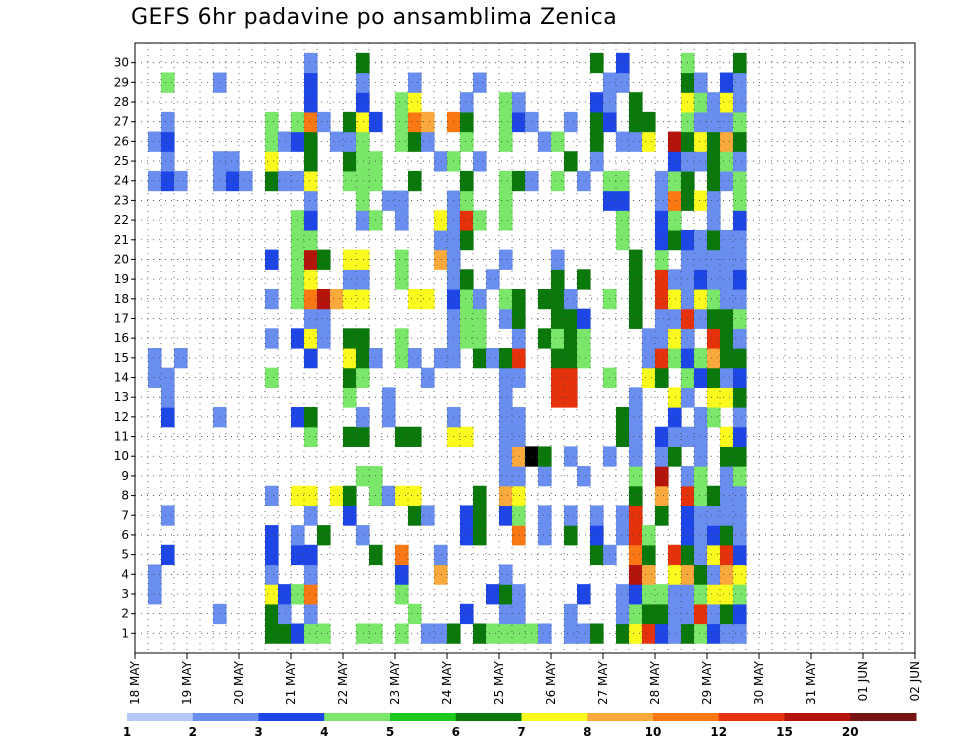 Image resolution: width=960 pixels, height=742 pixels. I want to click on legend-swatch, so click(291, 717).